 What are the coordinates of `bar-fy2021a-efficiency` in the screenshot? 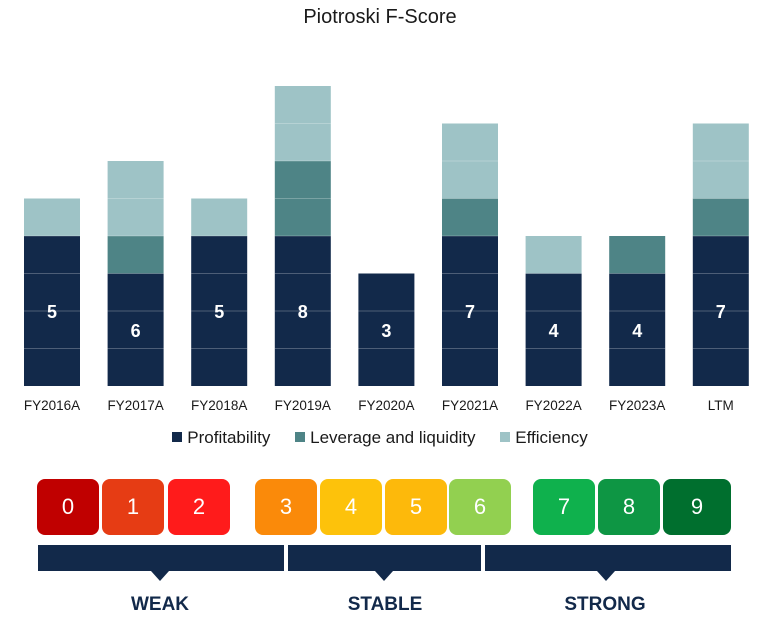 It's located at (470, 161).